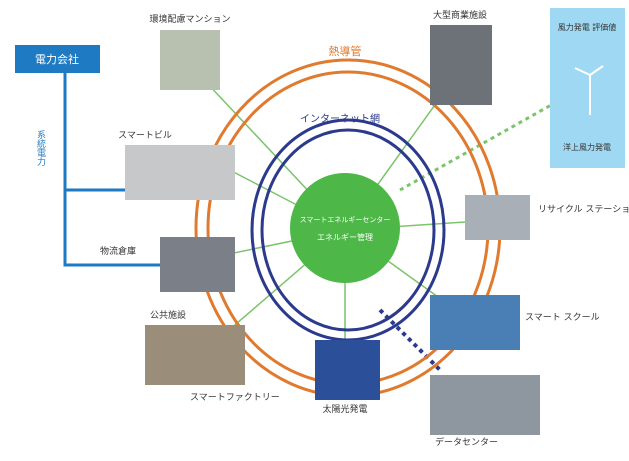 Image resolution: width=629 pixels, height=461 pixels. I want to click on node-label: スマート スクール, so click(562, 317).